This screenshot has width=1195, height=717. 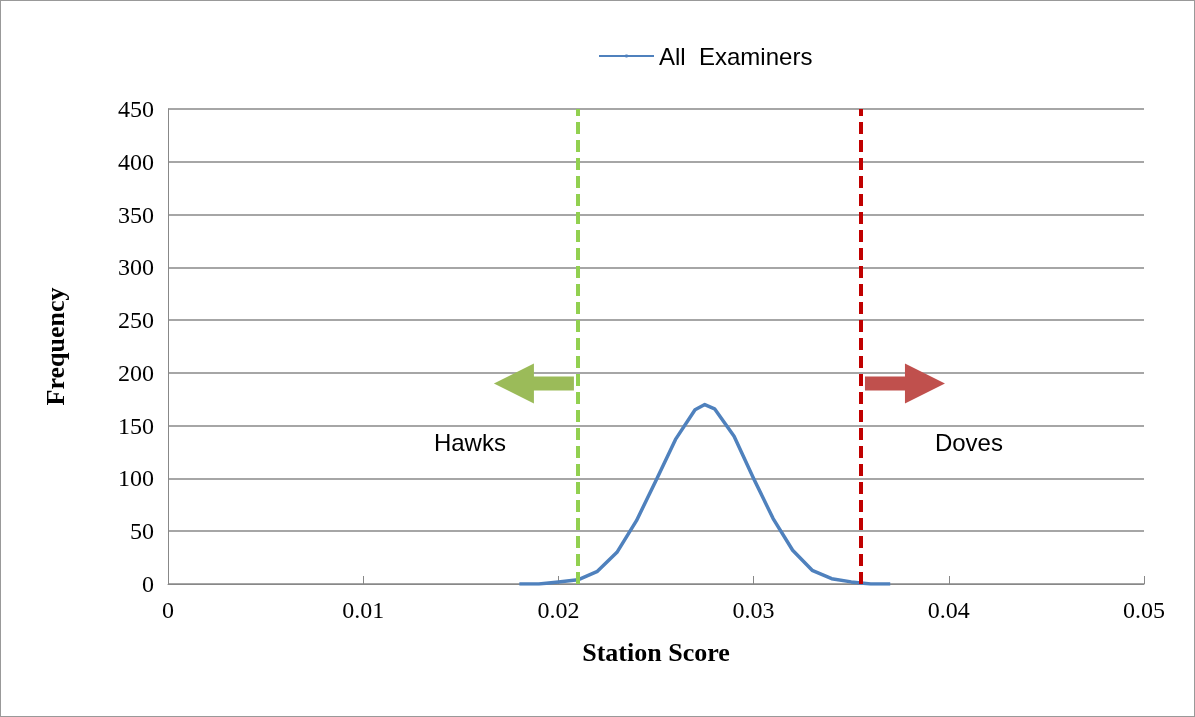 I want to click on annotation: Doves, so click(x=968, y=442).